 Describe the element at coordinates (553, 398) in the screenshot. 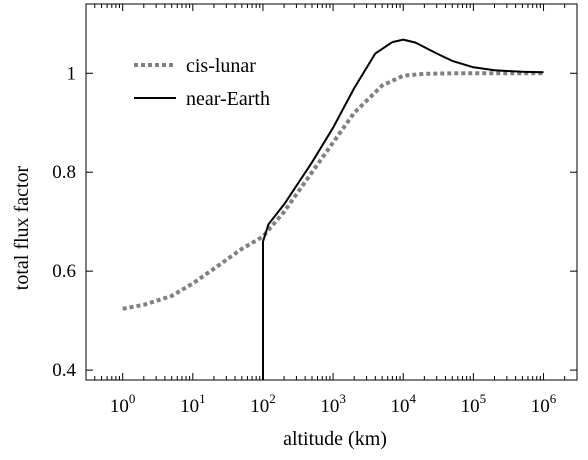

I see `x-tick-exponent: 6` at that location.